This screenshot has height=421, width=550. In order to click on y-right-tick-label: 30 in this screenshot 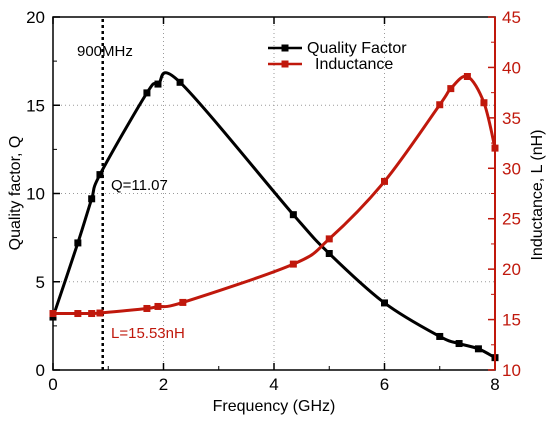, I will do `click(511, 168)`.